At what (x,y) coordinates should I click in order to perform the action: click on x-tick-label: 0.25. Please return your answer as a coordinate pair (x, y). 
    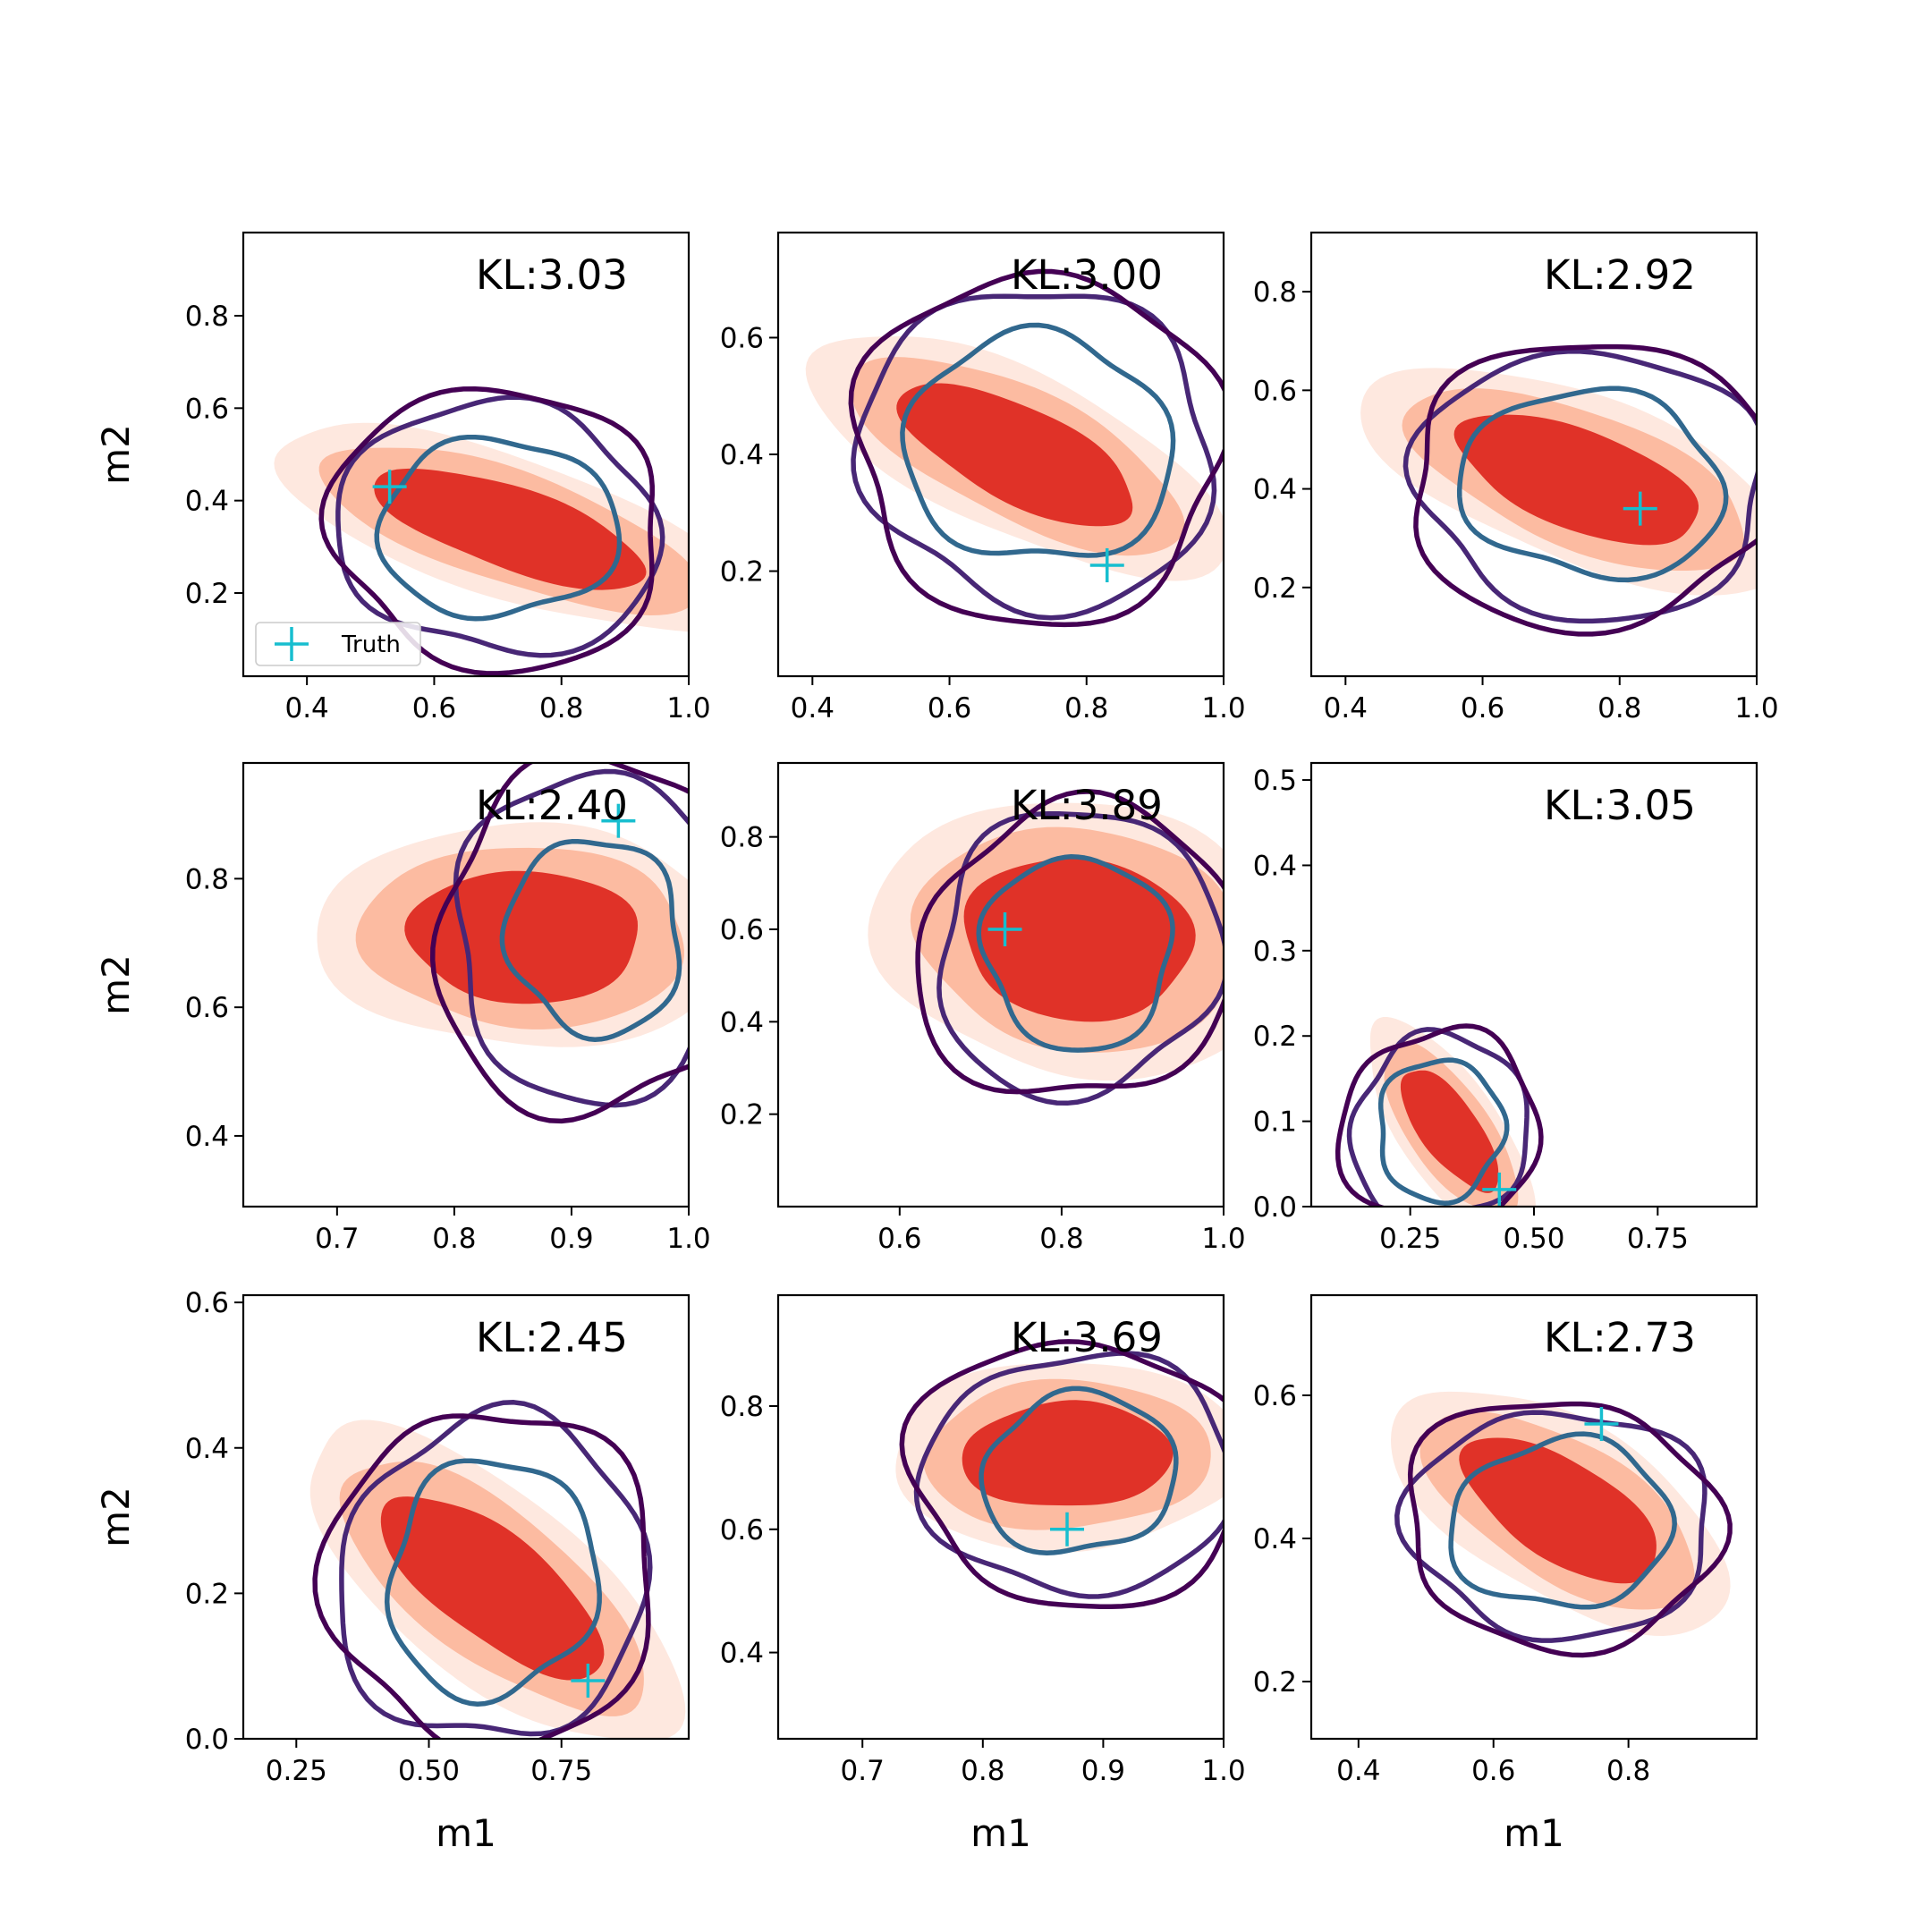
    Looking at the image, I should click on (296, 1771).